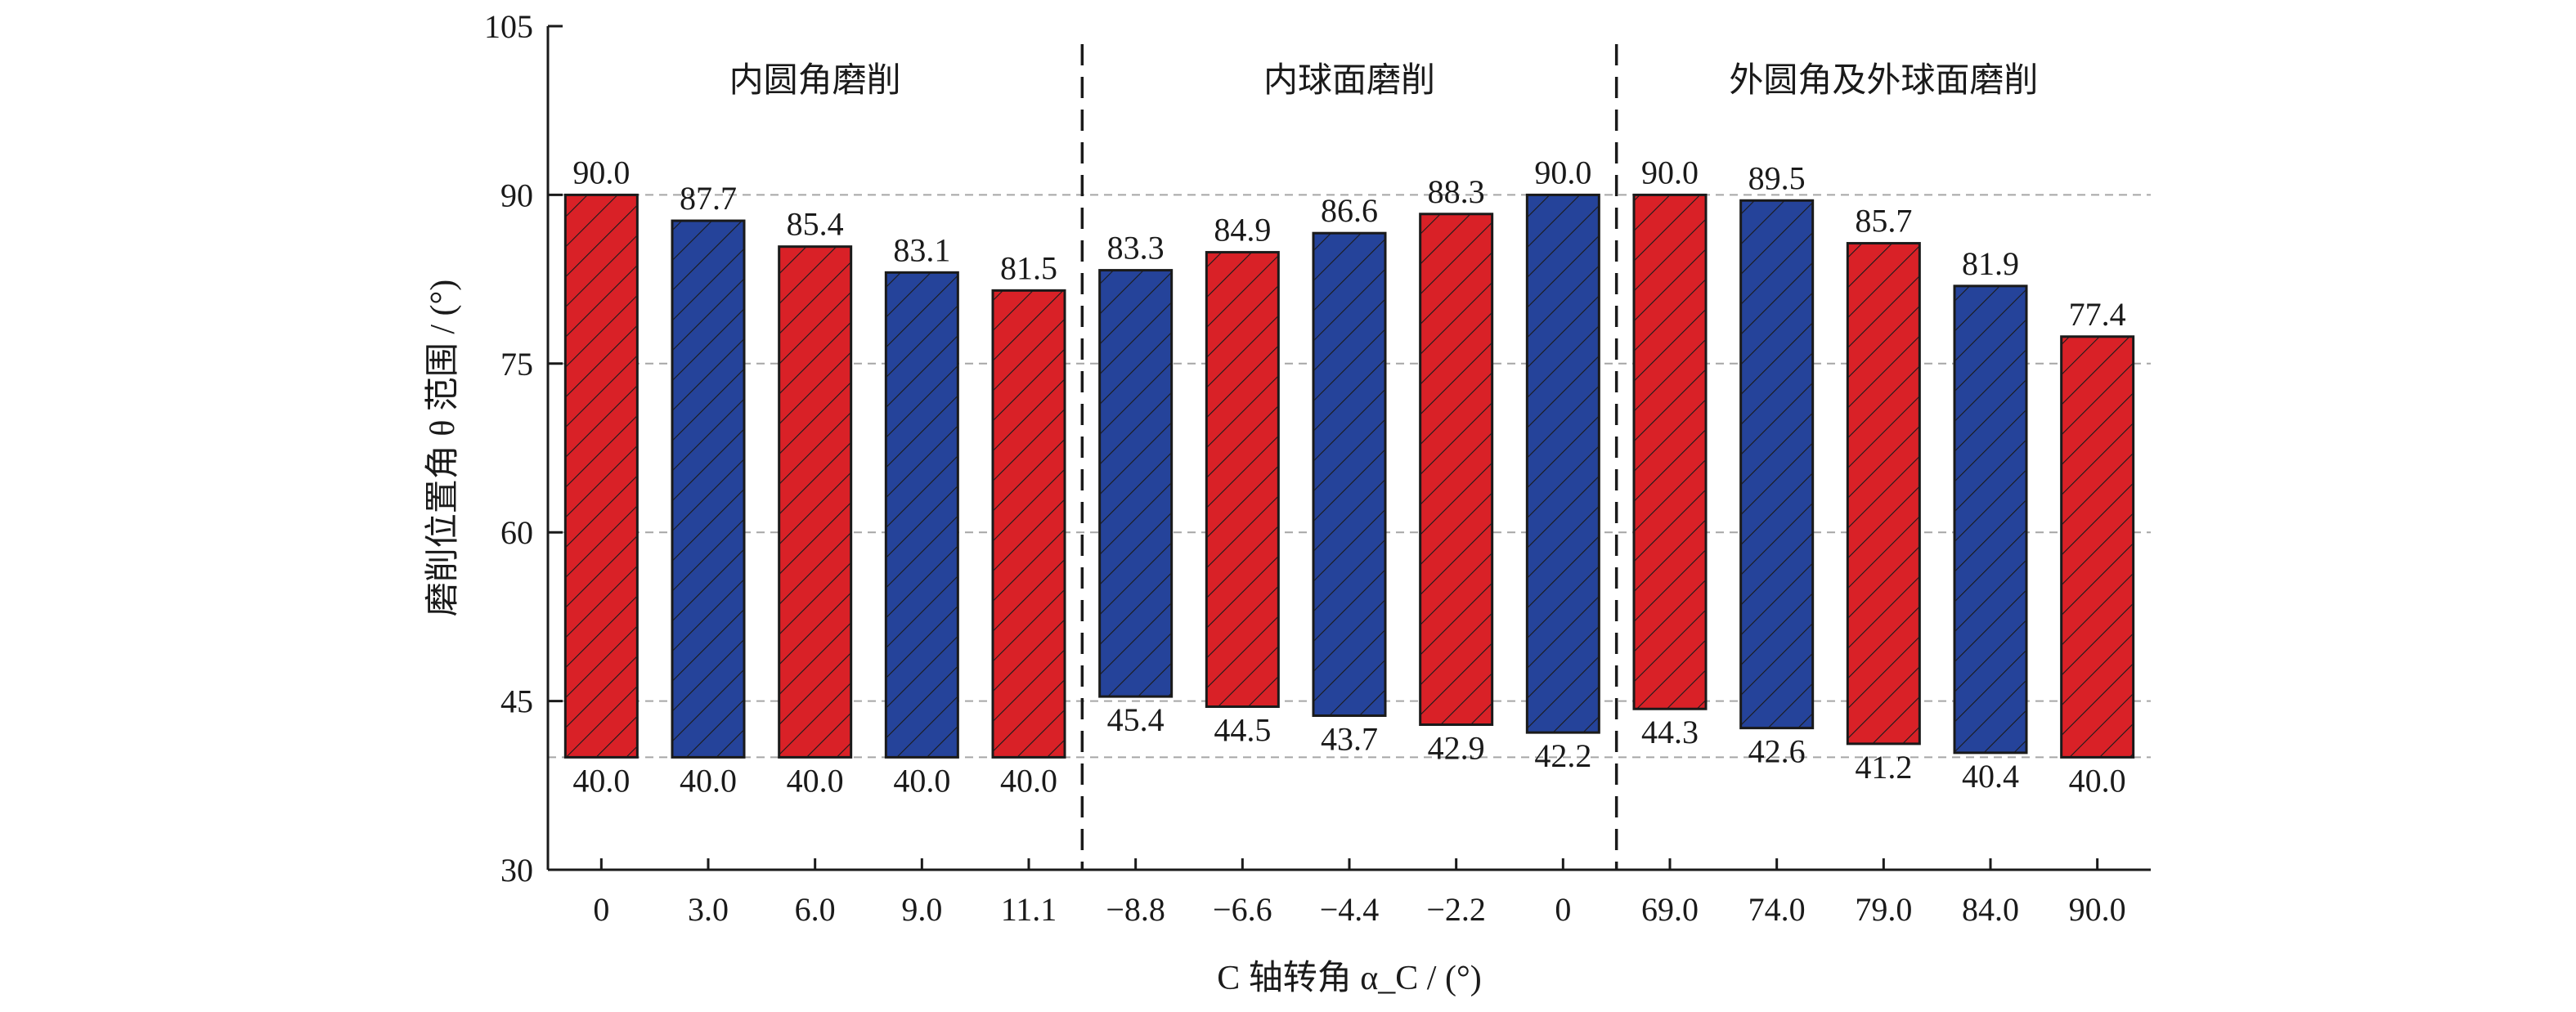 This screenshot has height=1012, width=2576. I want to click on low-value-label: 41.2, so click(1883, 767).